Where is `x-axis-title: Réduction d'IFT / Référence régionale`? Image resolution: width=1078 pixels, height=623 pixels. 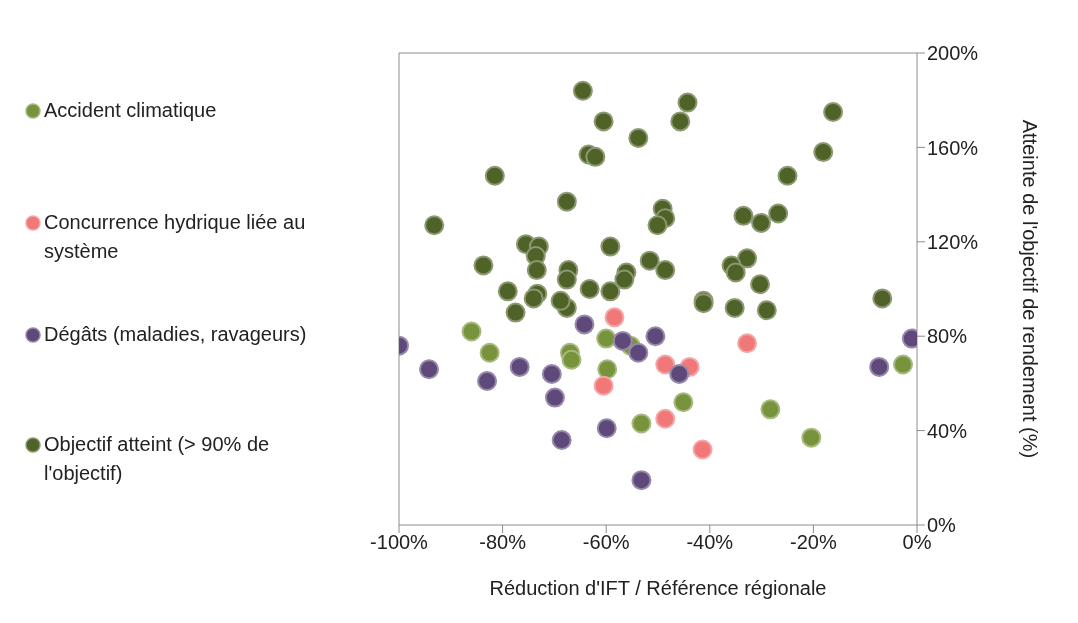 x-axis-title: Réduction d'IFT / Référence régionale is located at coordinates (658, 588).